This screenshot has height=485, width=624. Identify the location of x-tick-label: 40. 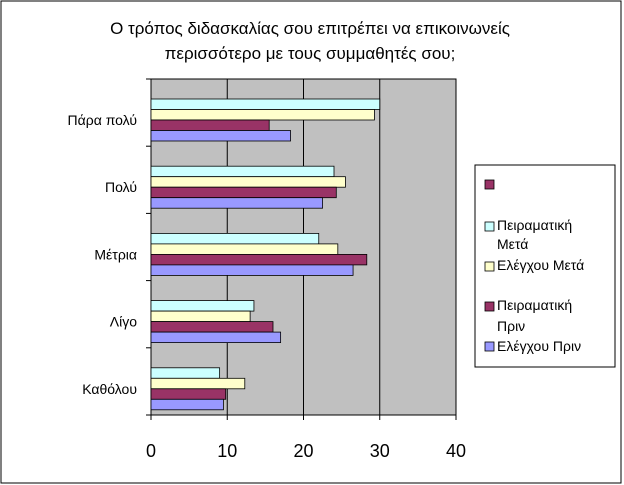
(456, 451).